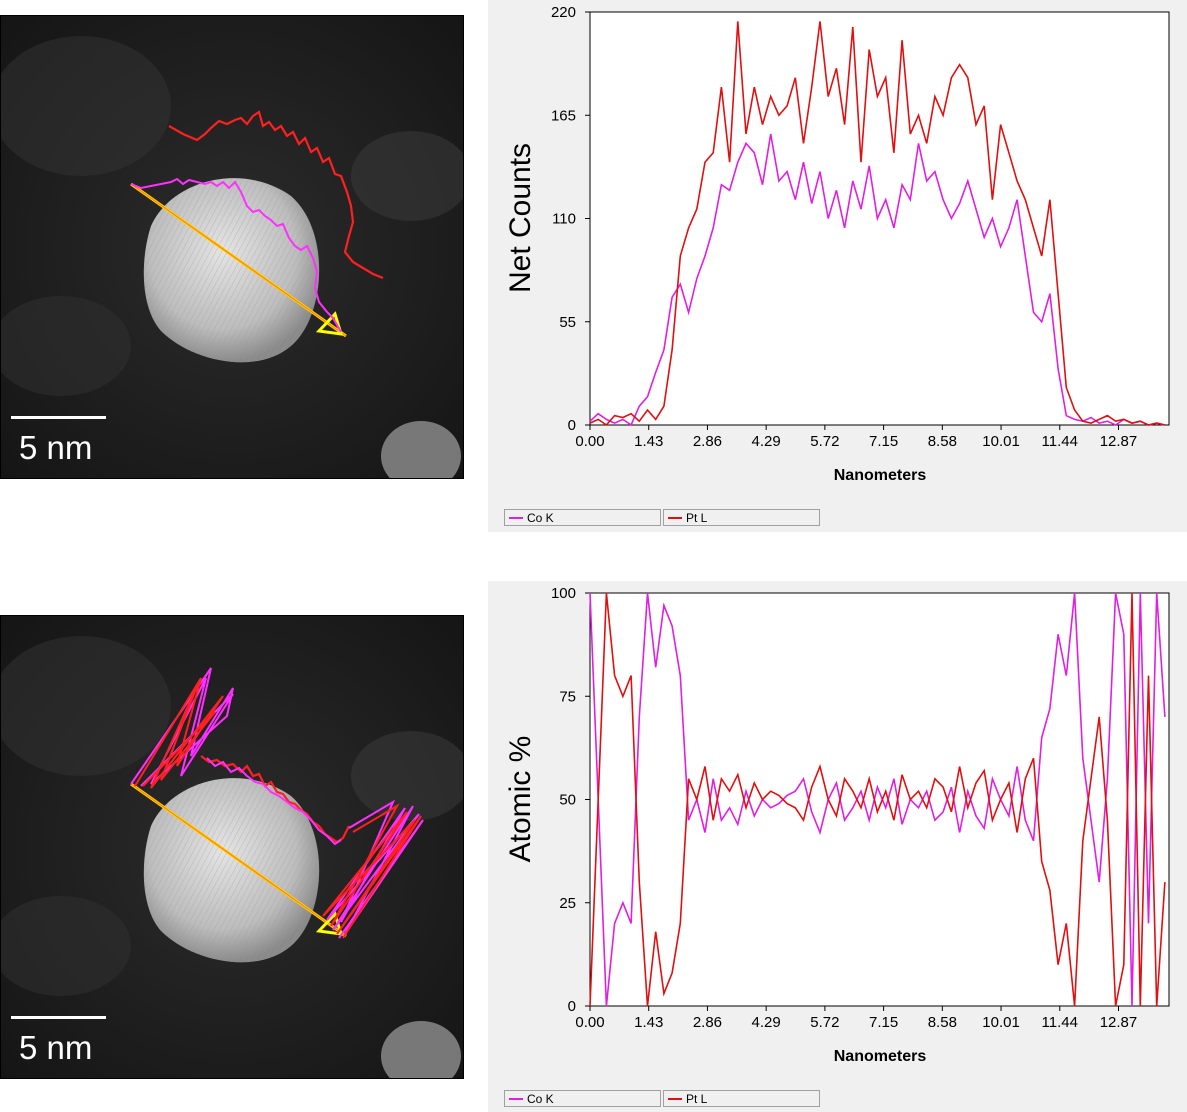 The width and height of the screenshot is (1187, 1112). Describe the element at coordinates (563, 12) in the screenshot. I see `y-tick-label: 220` at that location.